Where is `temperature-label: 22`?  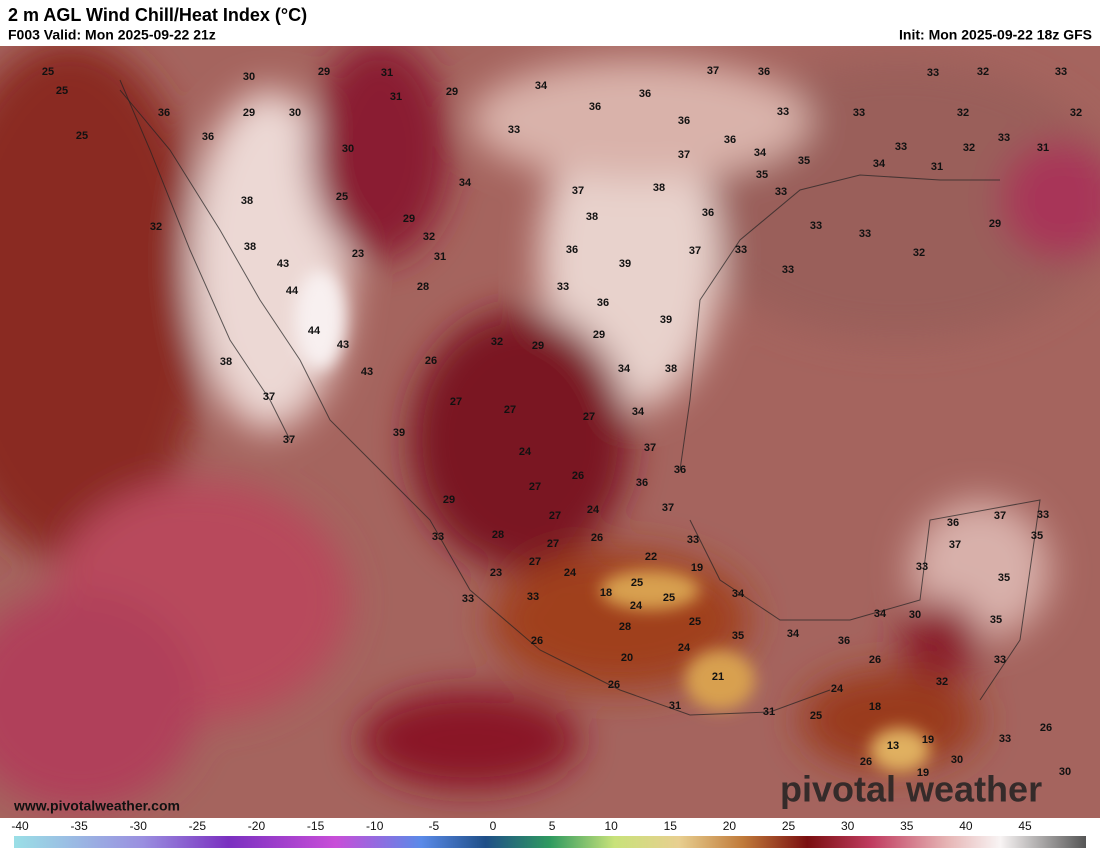 temperature-label: 22 is located at coordinates (651, 557).